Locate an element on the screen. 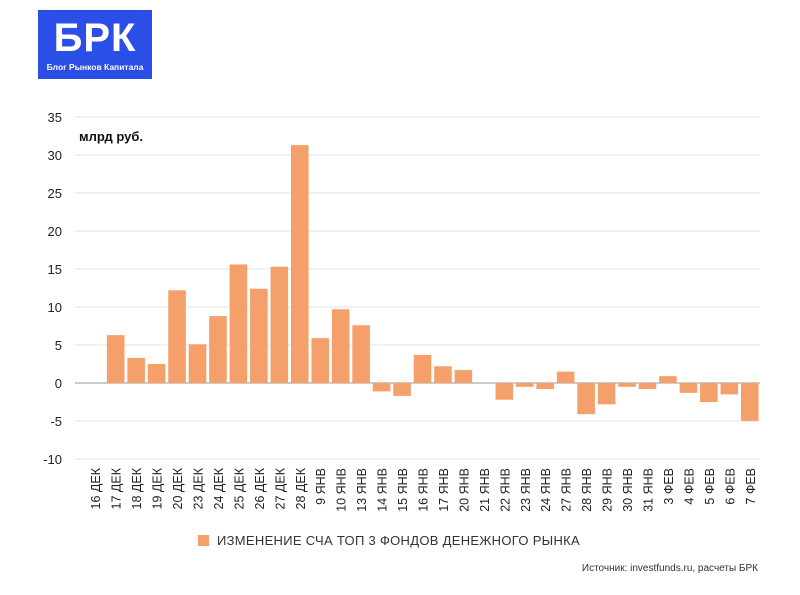 This screenshot has height=595, width=800. x-tick-label: 28 ДЕК is located at coordinates (301, 488).